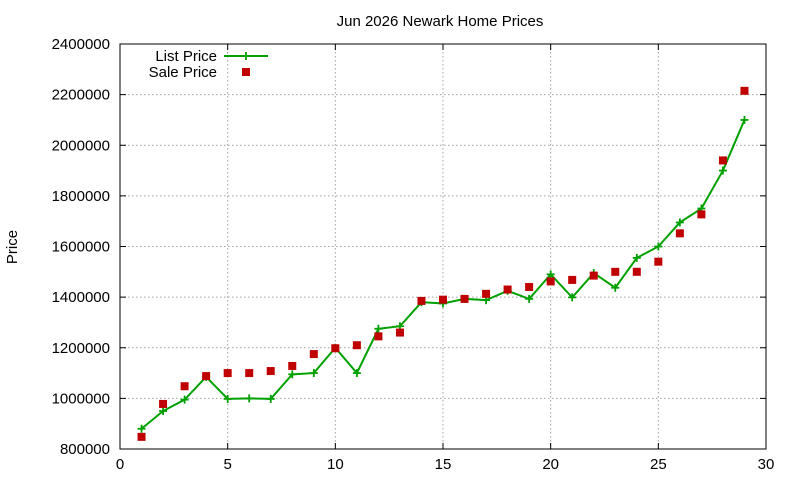 The image size is (800, 480). What do you see at coordinates (81, 145) in the screenshot?
I see `y-tick-label: 2000000` at bounding box center [81, 145].